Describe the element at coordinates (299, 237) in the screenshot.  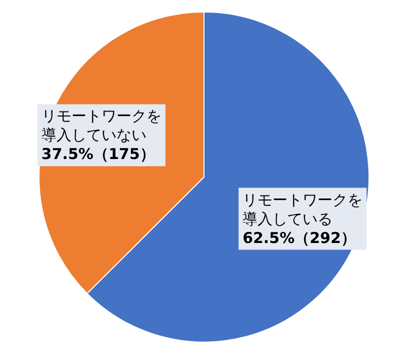
I see `data-label: 62.5%（292）` at that location.